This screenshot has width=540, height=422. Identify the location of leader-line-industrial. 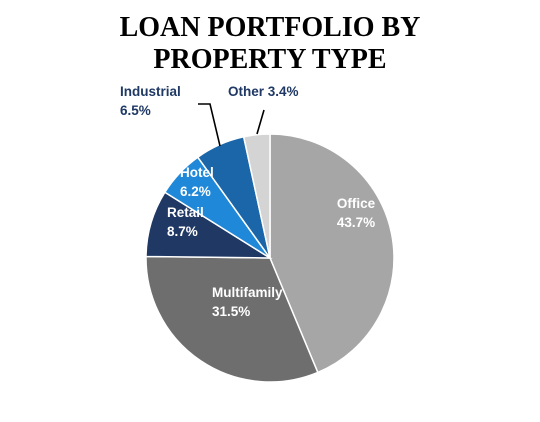
(209, 125).